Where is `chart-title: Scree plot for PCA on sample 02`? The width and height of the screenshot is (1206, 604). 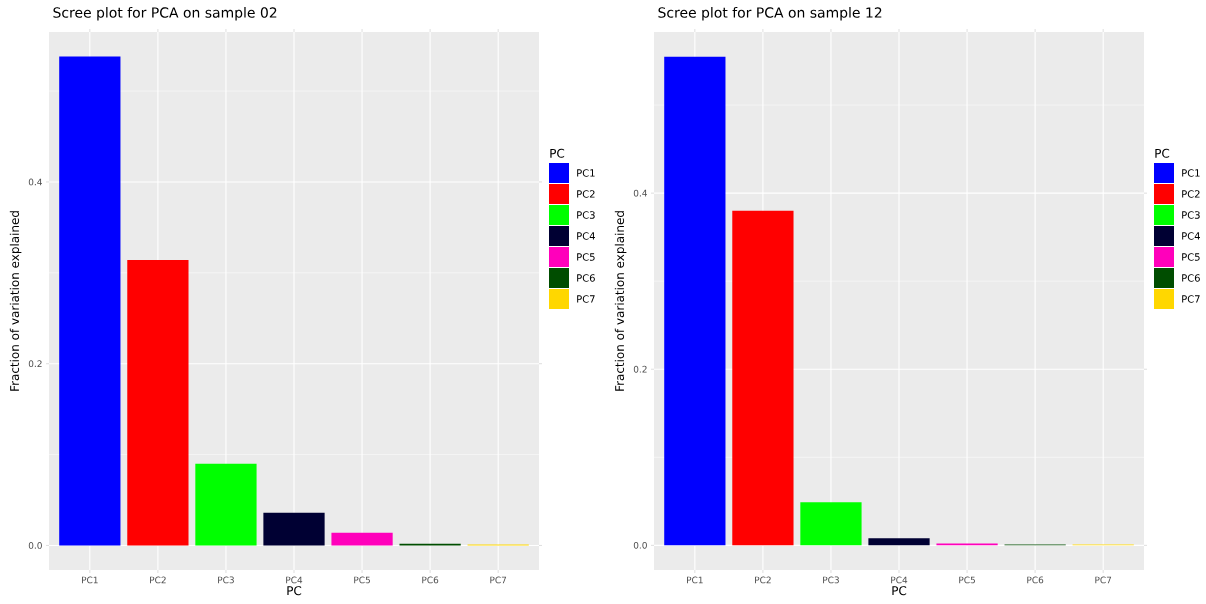
chart-title: Scree plot for PCA on sample 02 is located at coordinates (165, 14).